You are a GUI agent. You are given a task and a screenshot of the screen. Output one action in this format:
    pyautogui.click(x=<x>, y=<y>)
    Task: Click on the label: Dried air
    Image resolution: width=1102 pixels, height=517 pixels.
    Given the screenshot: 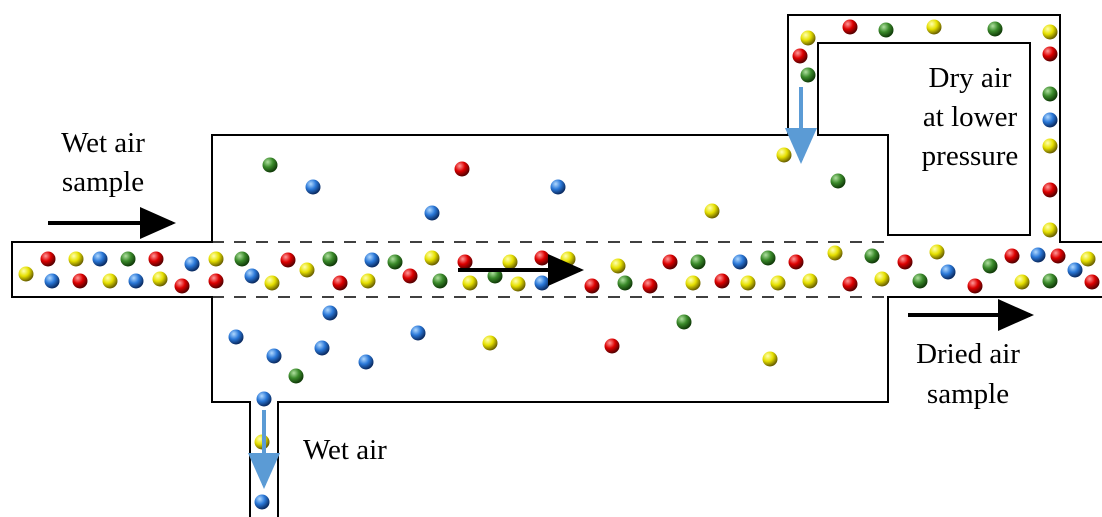 What is the action you would take?
    pyautogui.click(x=968, y=354)
    